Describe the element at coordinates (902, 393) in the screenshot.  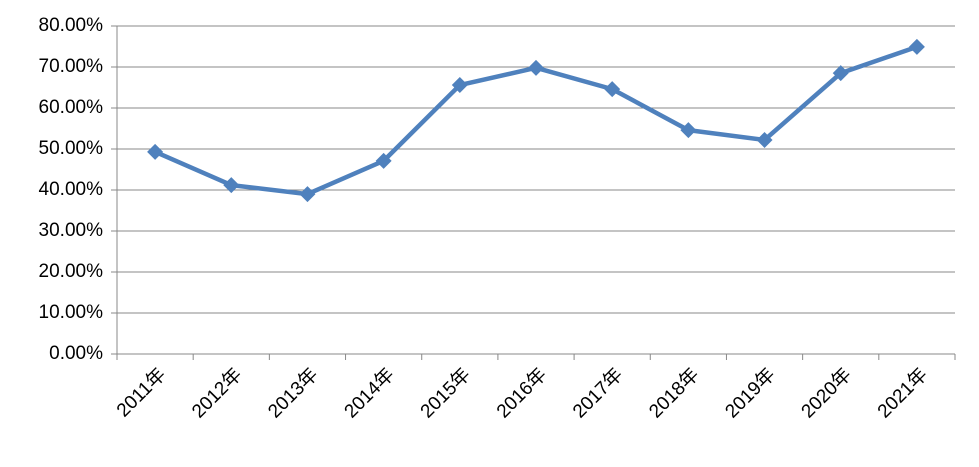
I see `x-tick-label: 2021年` at that location.